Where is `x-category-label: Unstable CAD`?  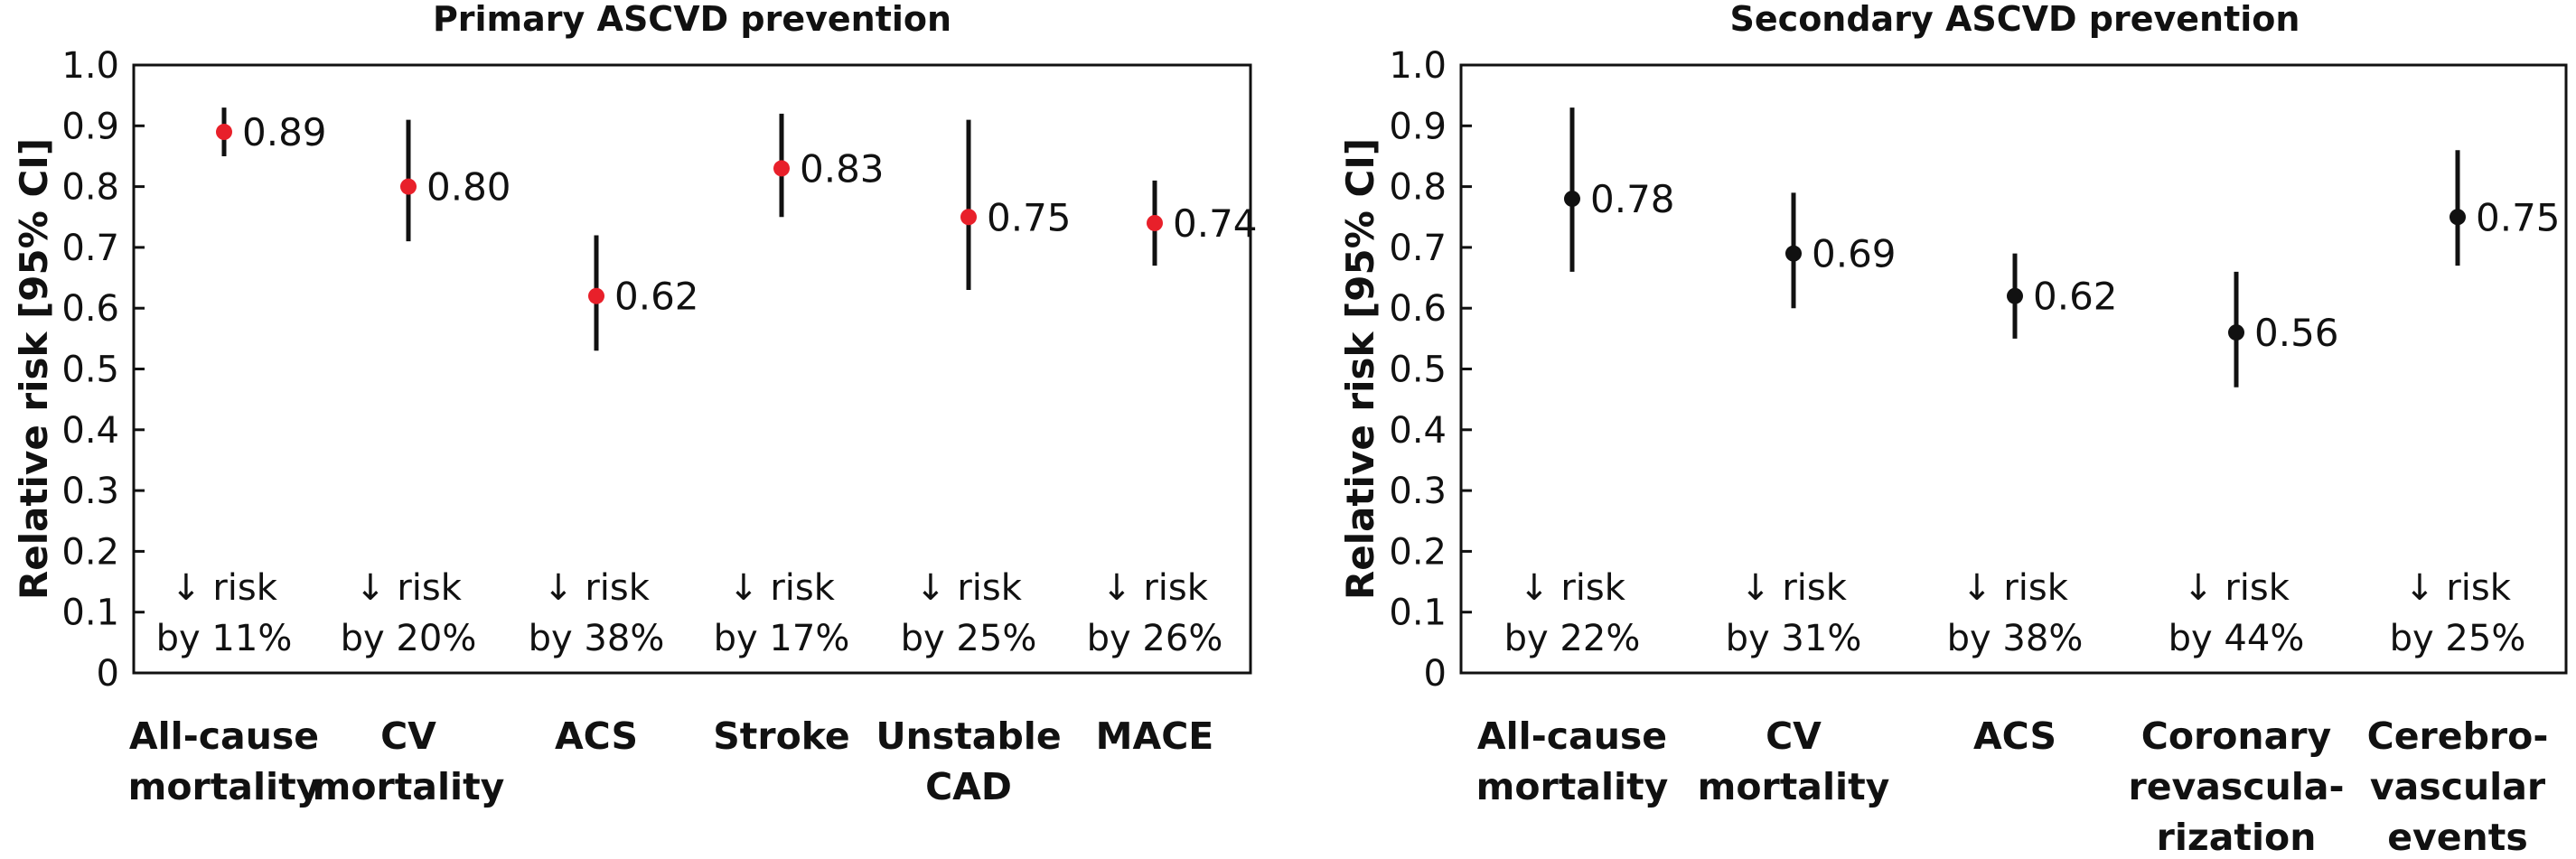 x-category-label: Unstable CAD is located at coordinates (968, 761).